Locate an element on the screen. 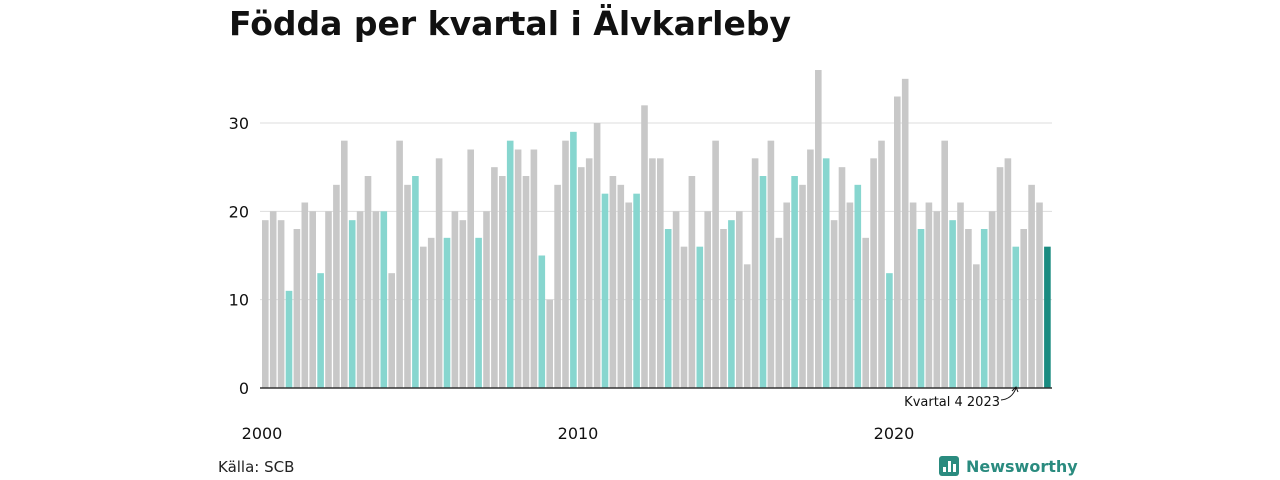 The width and height of the screenshot is (1280, 480). source-label: Källa: SCB is located at coordinates (256, 467).